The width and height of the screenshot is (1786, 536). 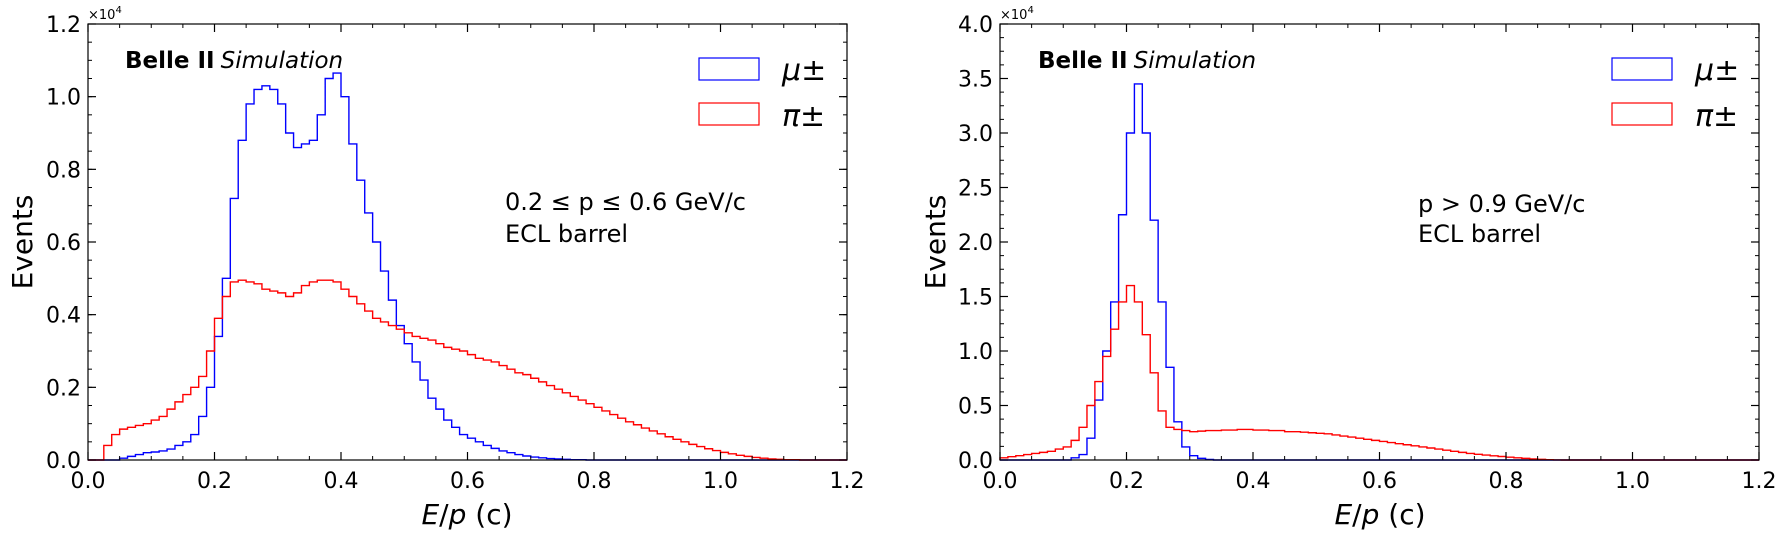 I want to click on left-legend-mu-swatch, so click(x=729, y=69).